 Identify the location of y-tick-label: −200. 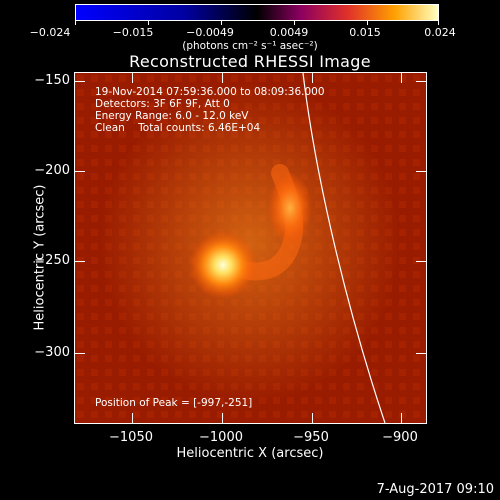
(52, 170).